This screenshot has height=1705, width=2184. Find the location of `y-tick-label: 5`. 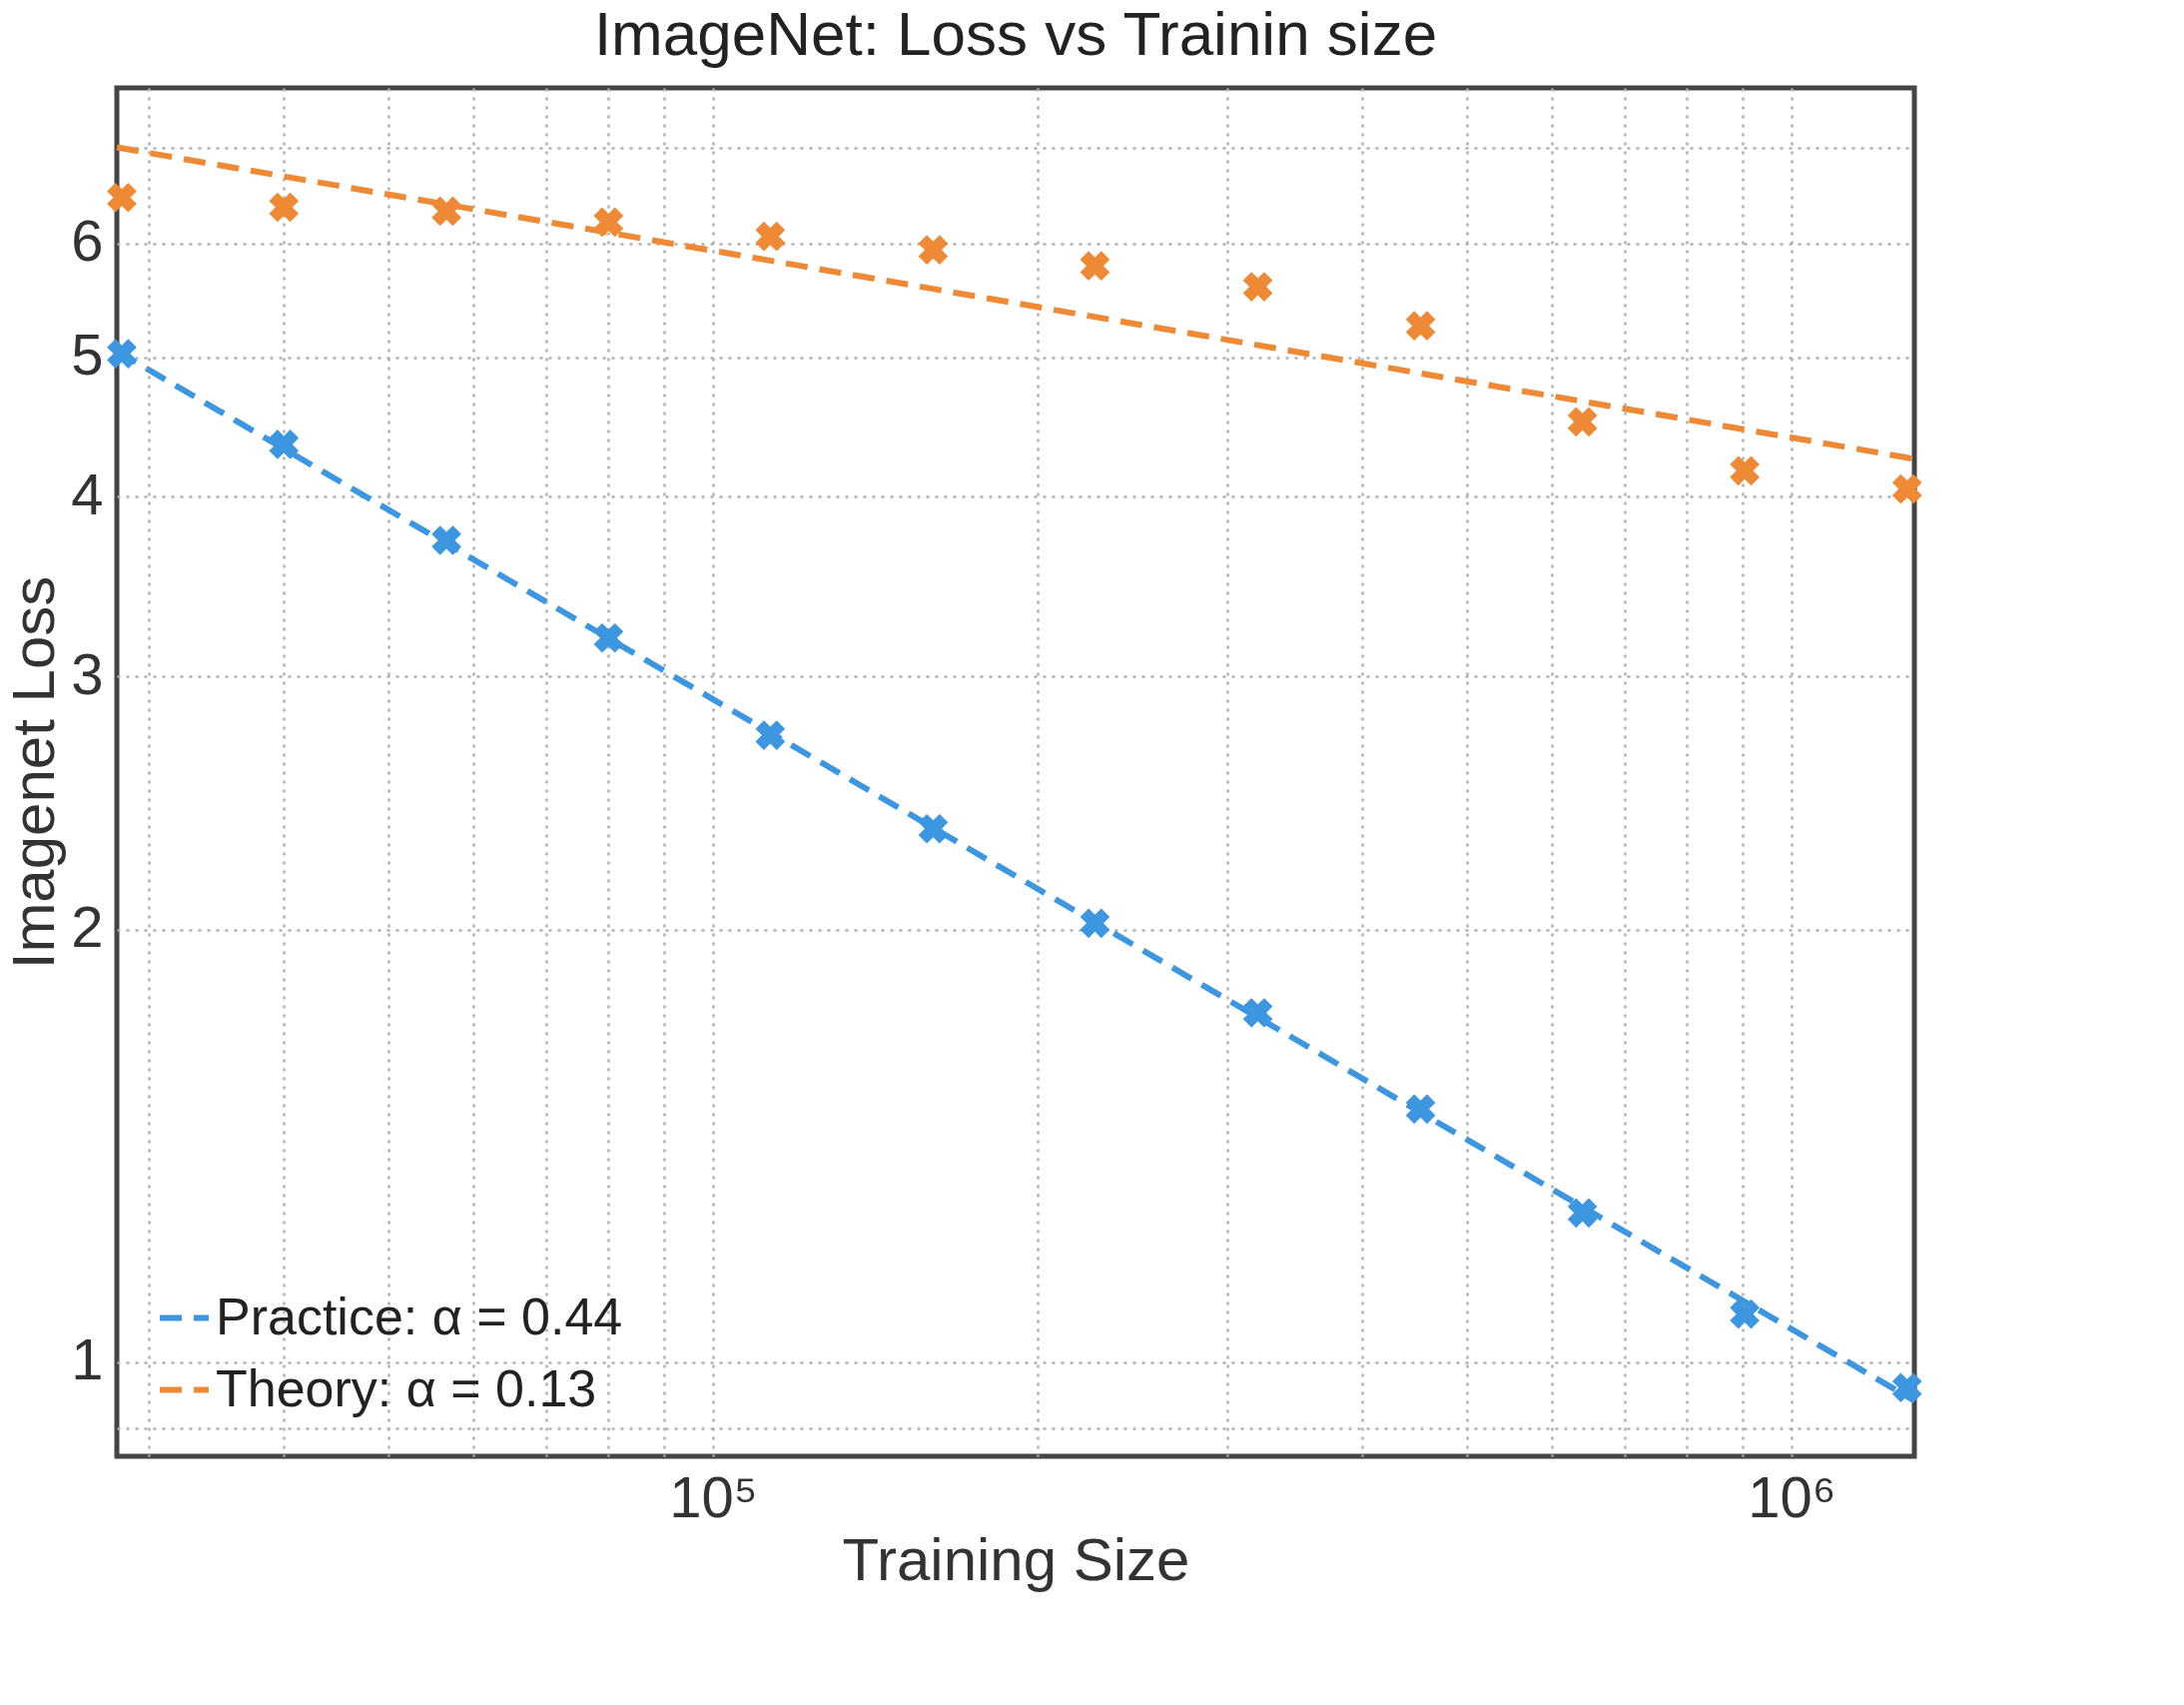

y-tick-label: 5 is located at coordinates (87, 355).